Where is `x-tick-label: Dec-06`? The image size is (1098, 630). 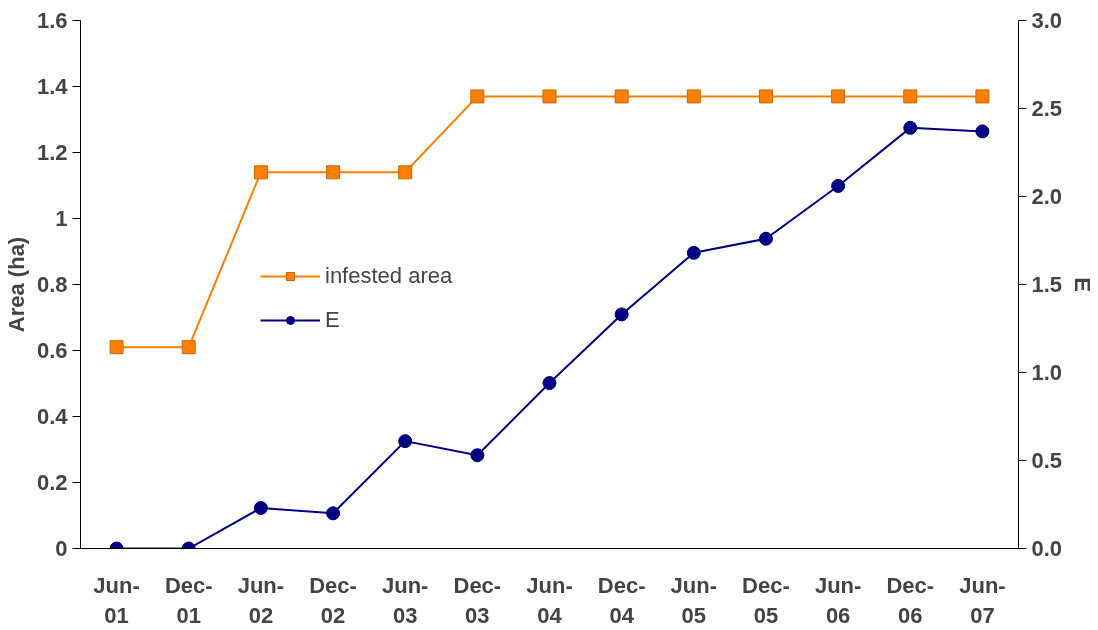 x-tick-label: Dec-06 is located at coordinates (910, 600).